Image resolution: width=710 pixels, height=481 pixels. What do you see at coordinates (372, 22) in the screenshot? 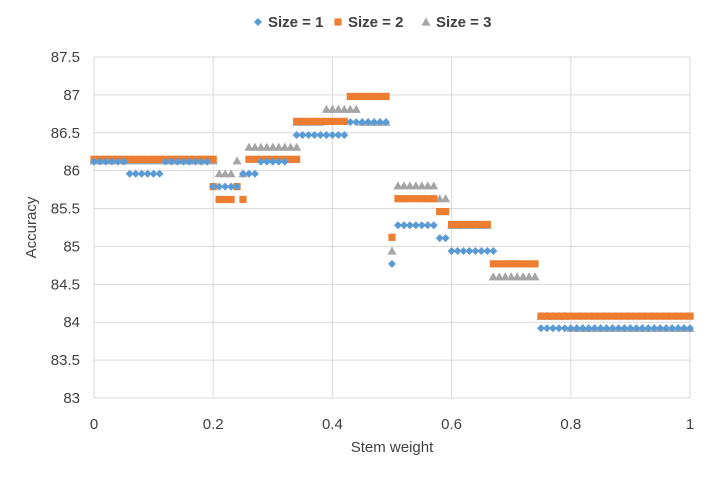
I see `legend: Size = 1 Size = 2 Size = 3` at bounding box center [372, 22].